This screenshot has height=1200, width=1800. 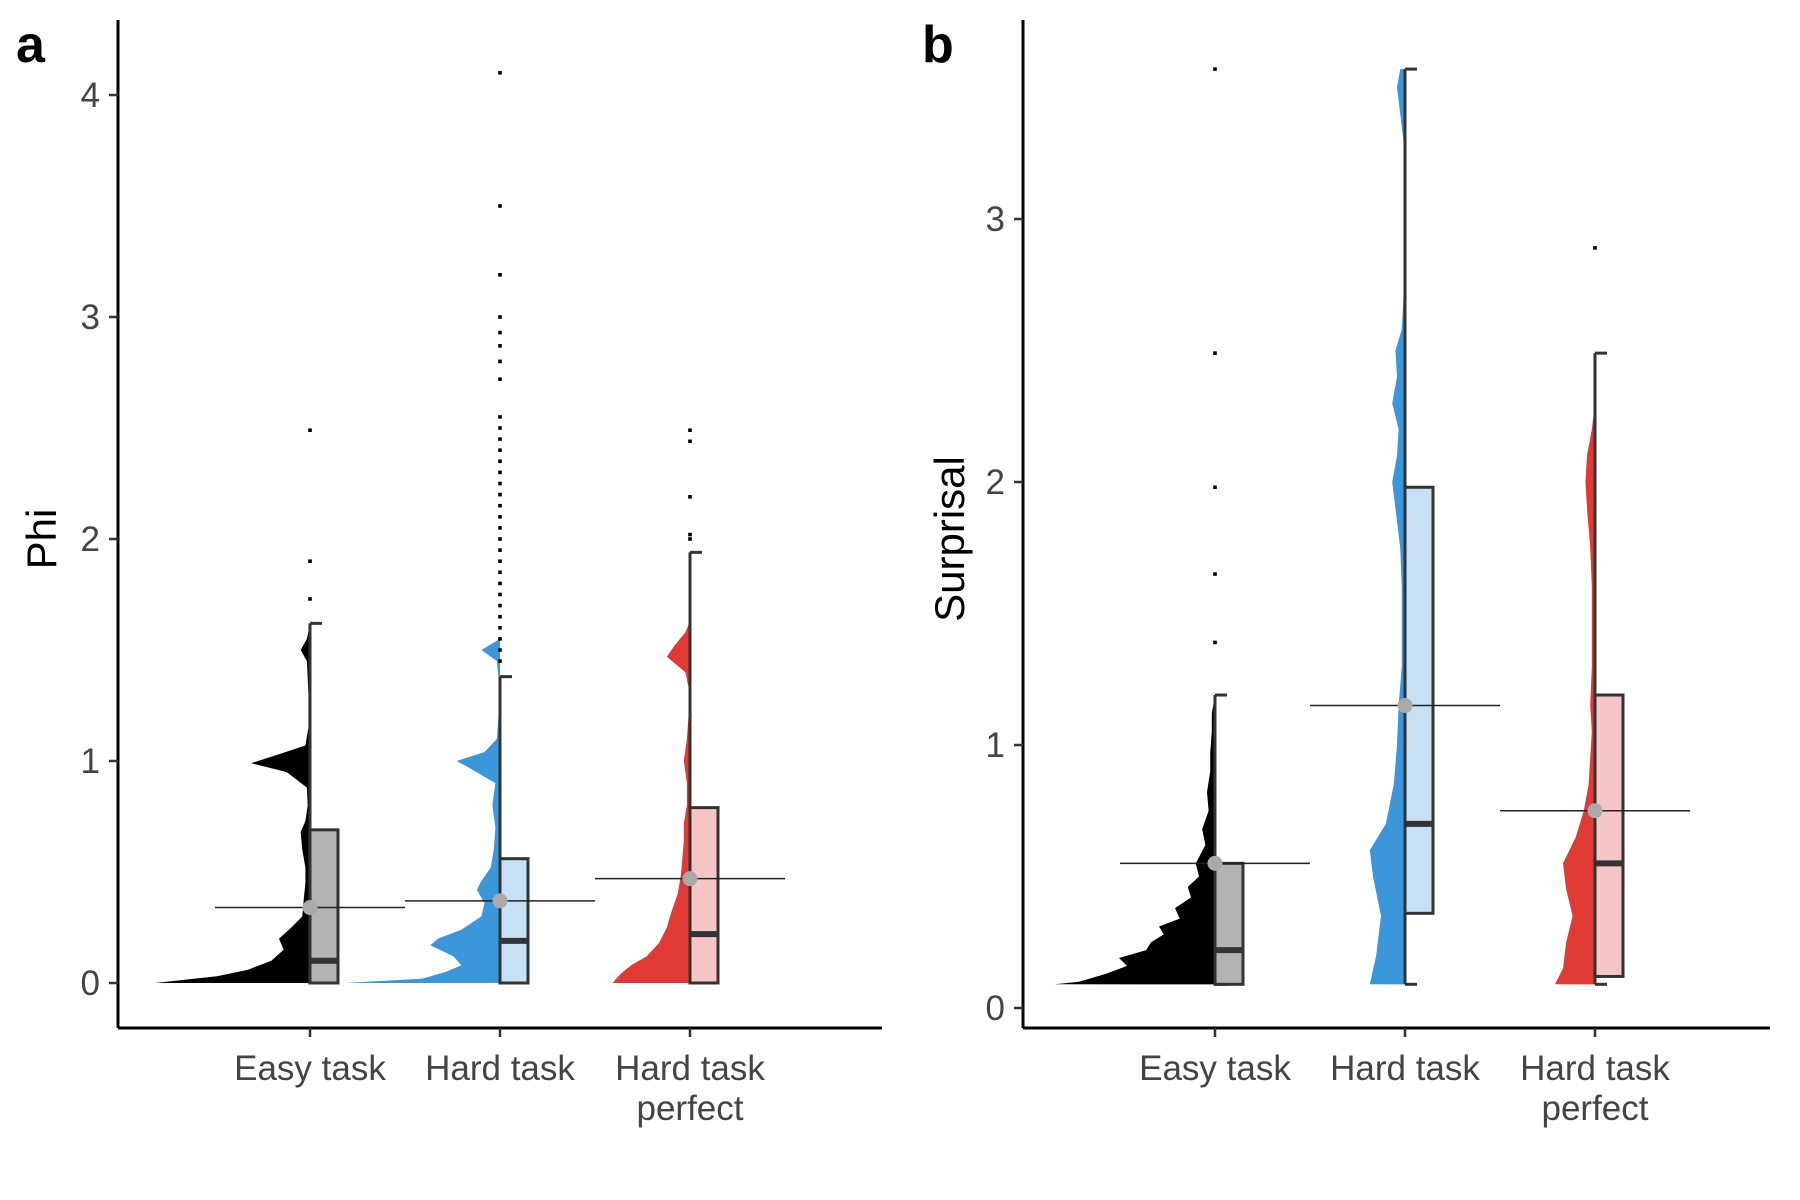 What do you see at coordinates (90, 95) in the screenshot?
I see `y-tick-label: 4` at bounding box center [90, 95].